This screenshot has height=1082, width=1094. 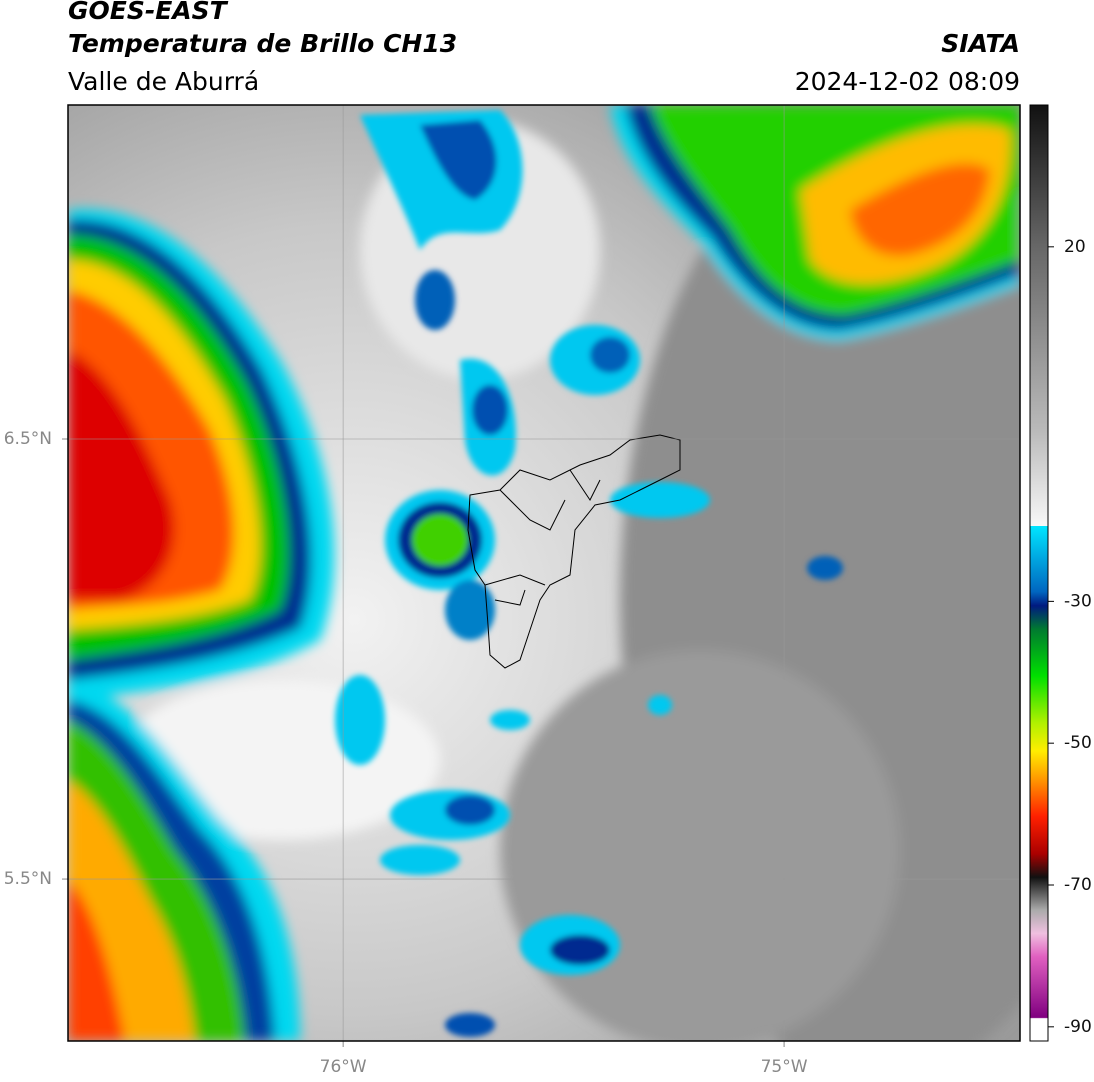 I want to click on region: Valle de Aburrá, so click(x=163, y=81).